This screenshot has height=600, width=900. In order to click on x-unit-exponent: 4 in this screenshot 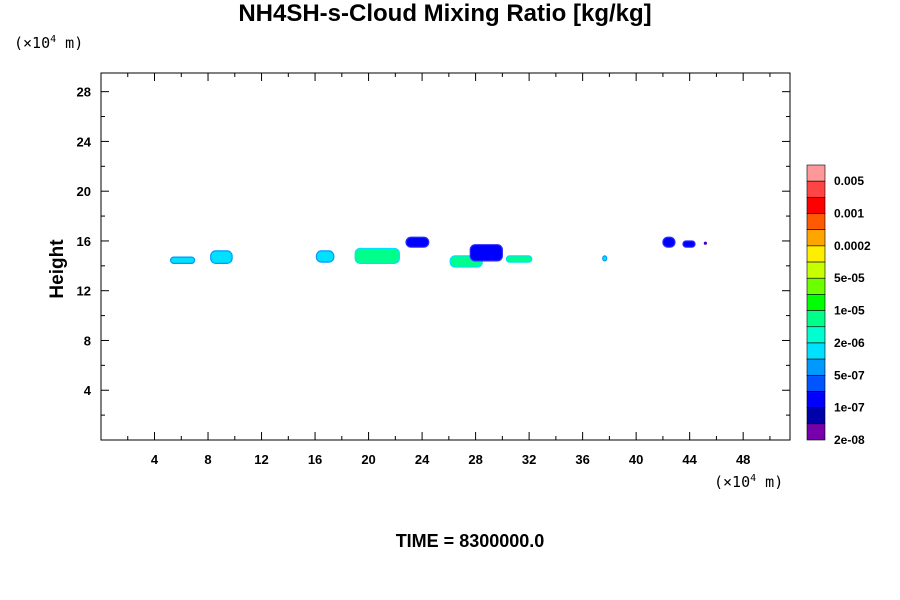, I will do `click(753, 478)`.